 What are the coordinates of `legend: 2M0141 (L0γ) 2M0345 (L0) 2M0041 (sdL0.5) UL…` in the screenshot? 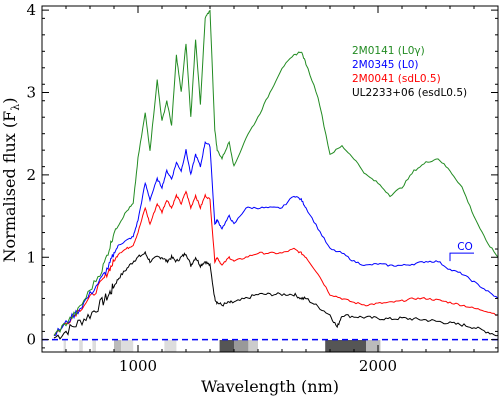 It's located at (409, 72).